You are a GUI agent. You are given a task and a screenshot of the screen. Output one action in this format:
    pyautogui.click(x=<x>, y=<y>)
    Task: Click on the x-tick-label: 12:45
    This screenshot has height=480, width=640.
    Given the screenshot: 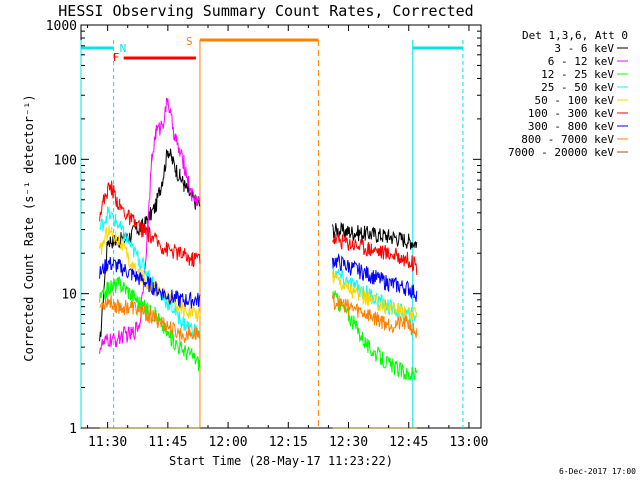 What is the action you would take?
    pyautogui.click(x=408, y=442)
    